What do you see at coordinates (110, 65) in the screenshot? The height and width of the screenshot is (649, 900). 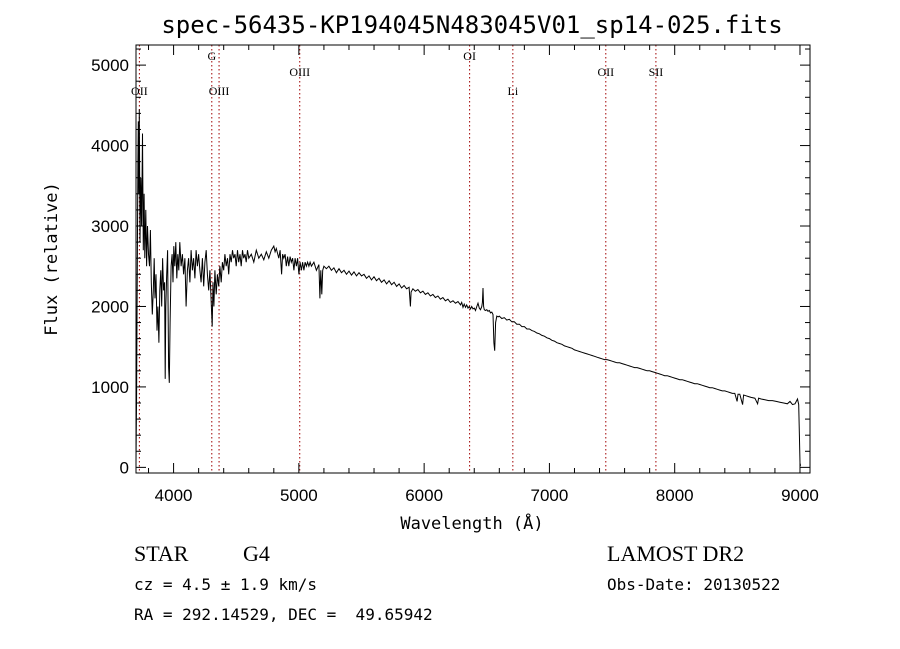 I see `y-tick-label: 5000` at bounding box center [110, 65].